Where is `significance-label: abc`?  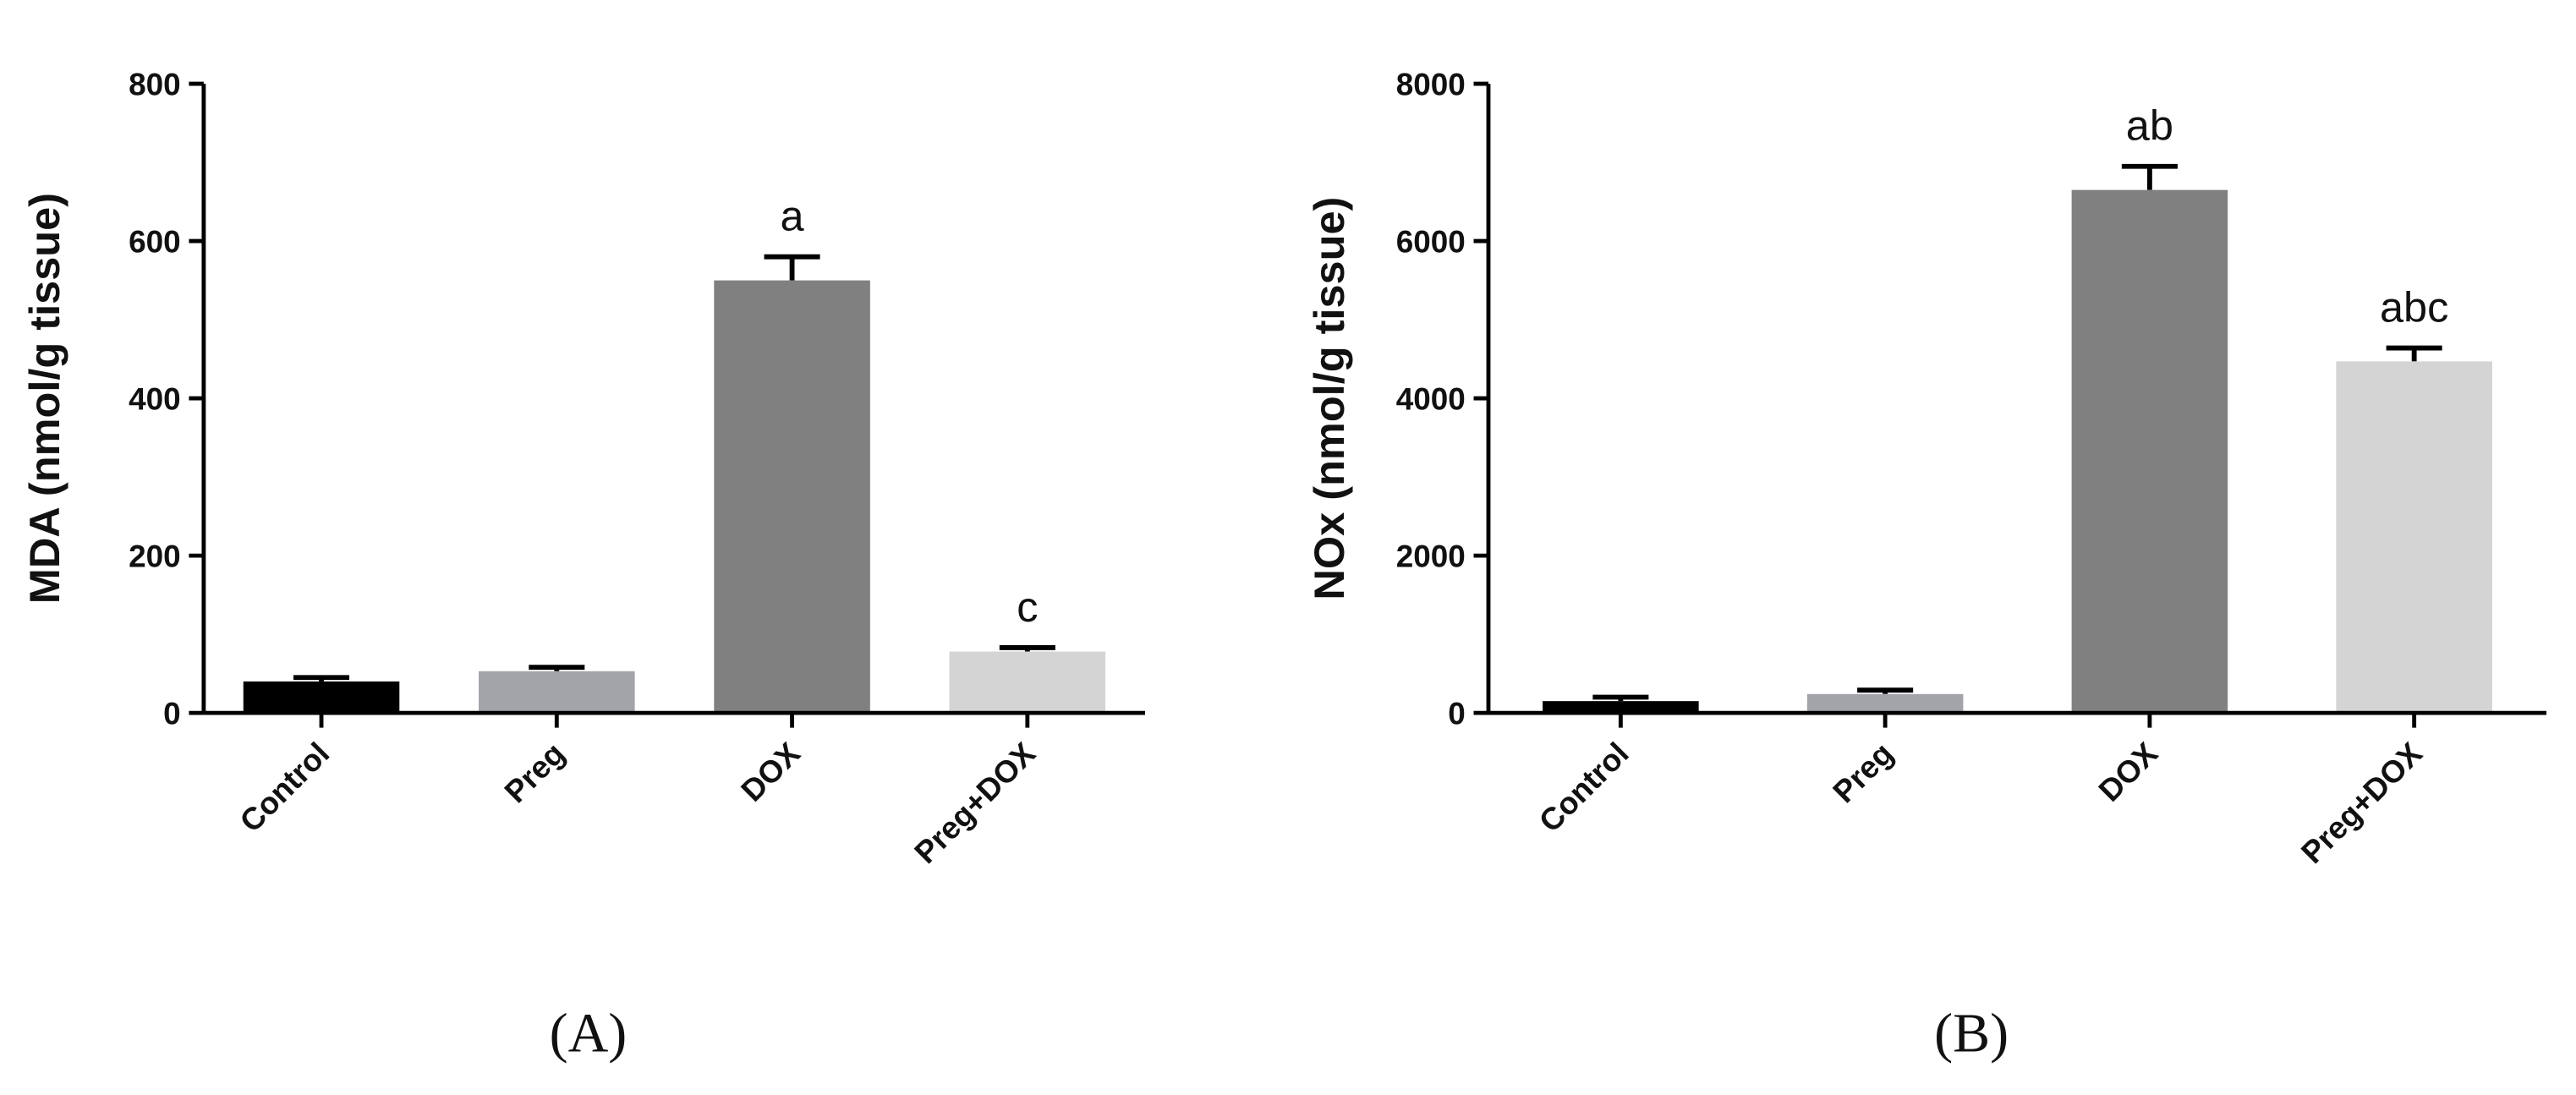
significance-label: abc is located at coordinates (2414, 307).